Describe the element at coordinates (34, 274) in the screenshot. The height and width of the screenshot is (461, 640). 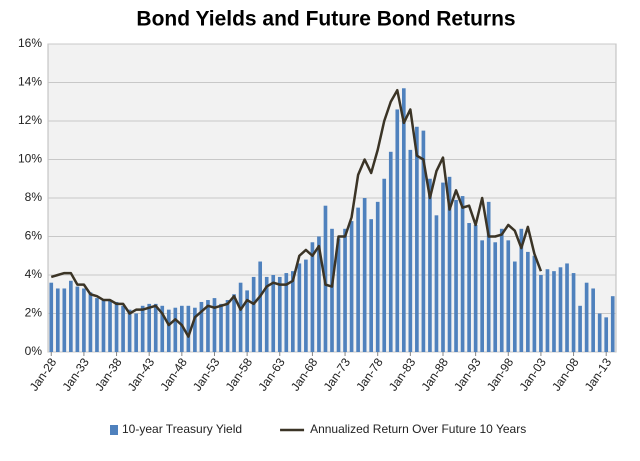
I see `y-tick-label: 4%` at that location.